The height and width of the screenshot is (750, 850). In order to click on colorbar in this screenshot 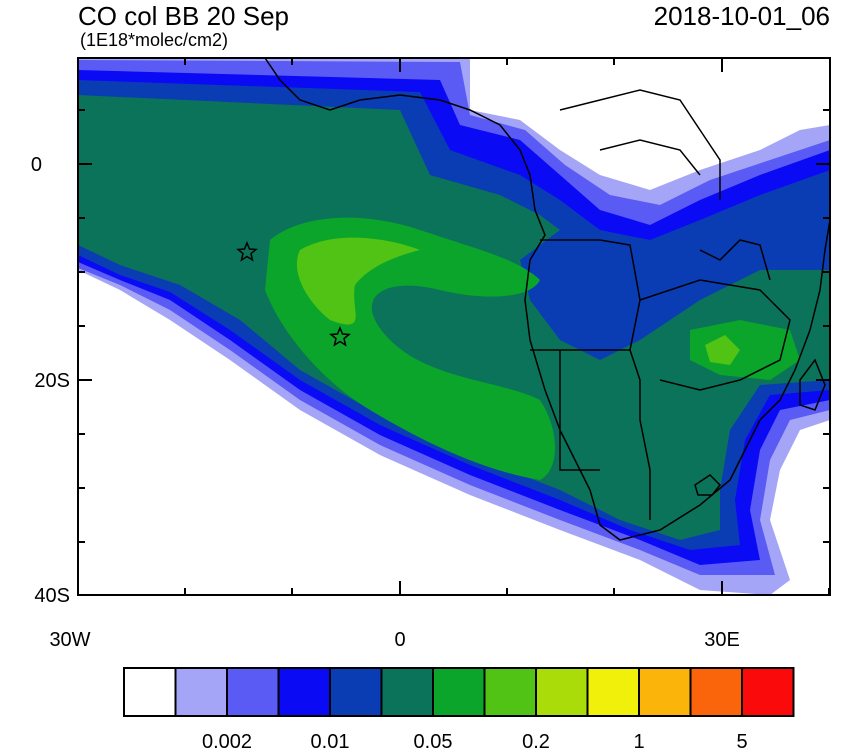, I will do `click(459, 692)`.